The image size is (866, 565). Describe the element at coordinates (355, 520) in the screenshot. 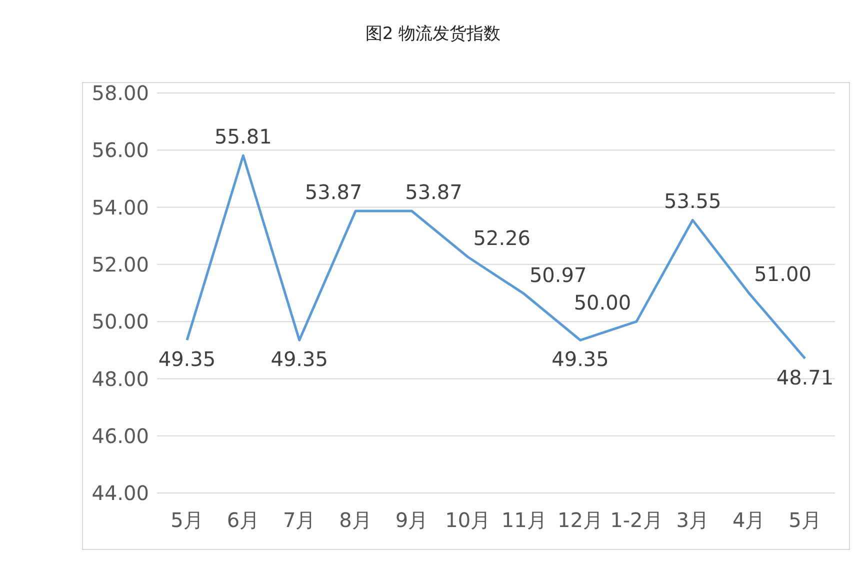

I see `x-tick-label: 8月` at that location.